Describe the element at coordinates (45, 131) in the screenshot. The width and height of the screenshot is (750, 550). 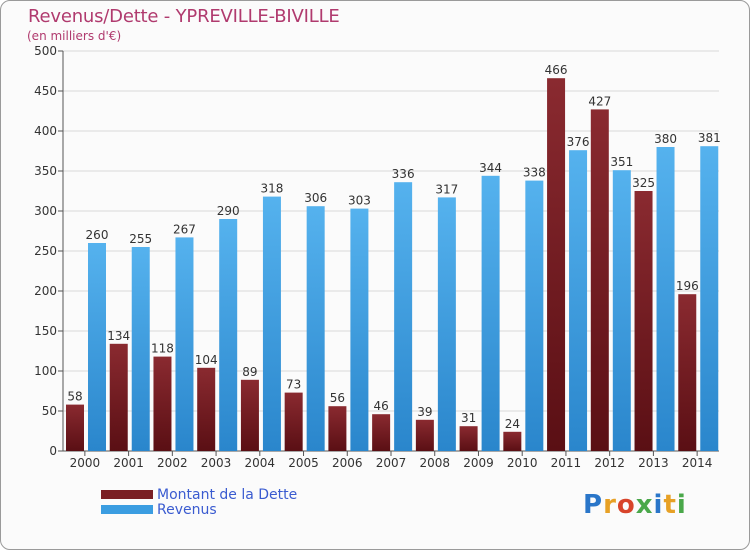
I see `y-tick-label: 400` at that location.